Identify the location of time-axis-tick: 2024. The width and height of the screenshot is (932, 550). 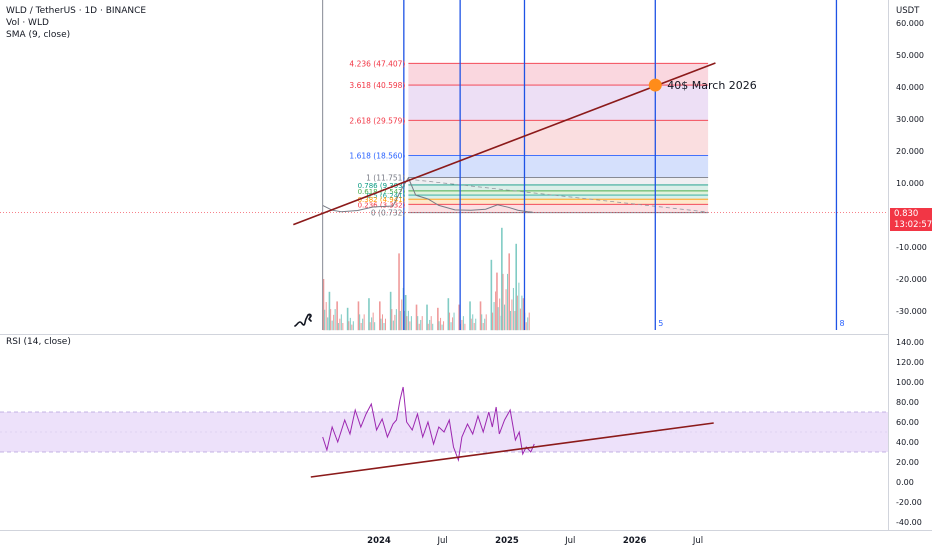
(379, 541).